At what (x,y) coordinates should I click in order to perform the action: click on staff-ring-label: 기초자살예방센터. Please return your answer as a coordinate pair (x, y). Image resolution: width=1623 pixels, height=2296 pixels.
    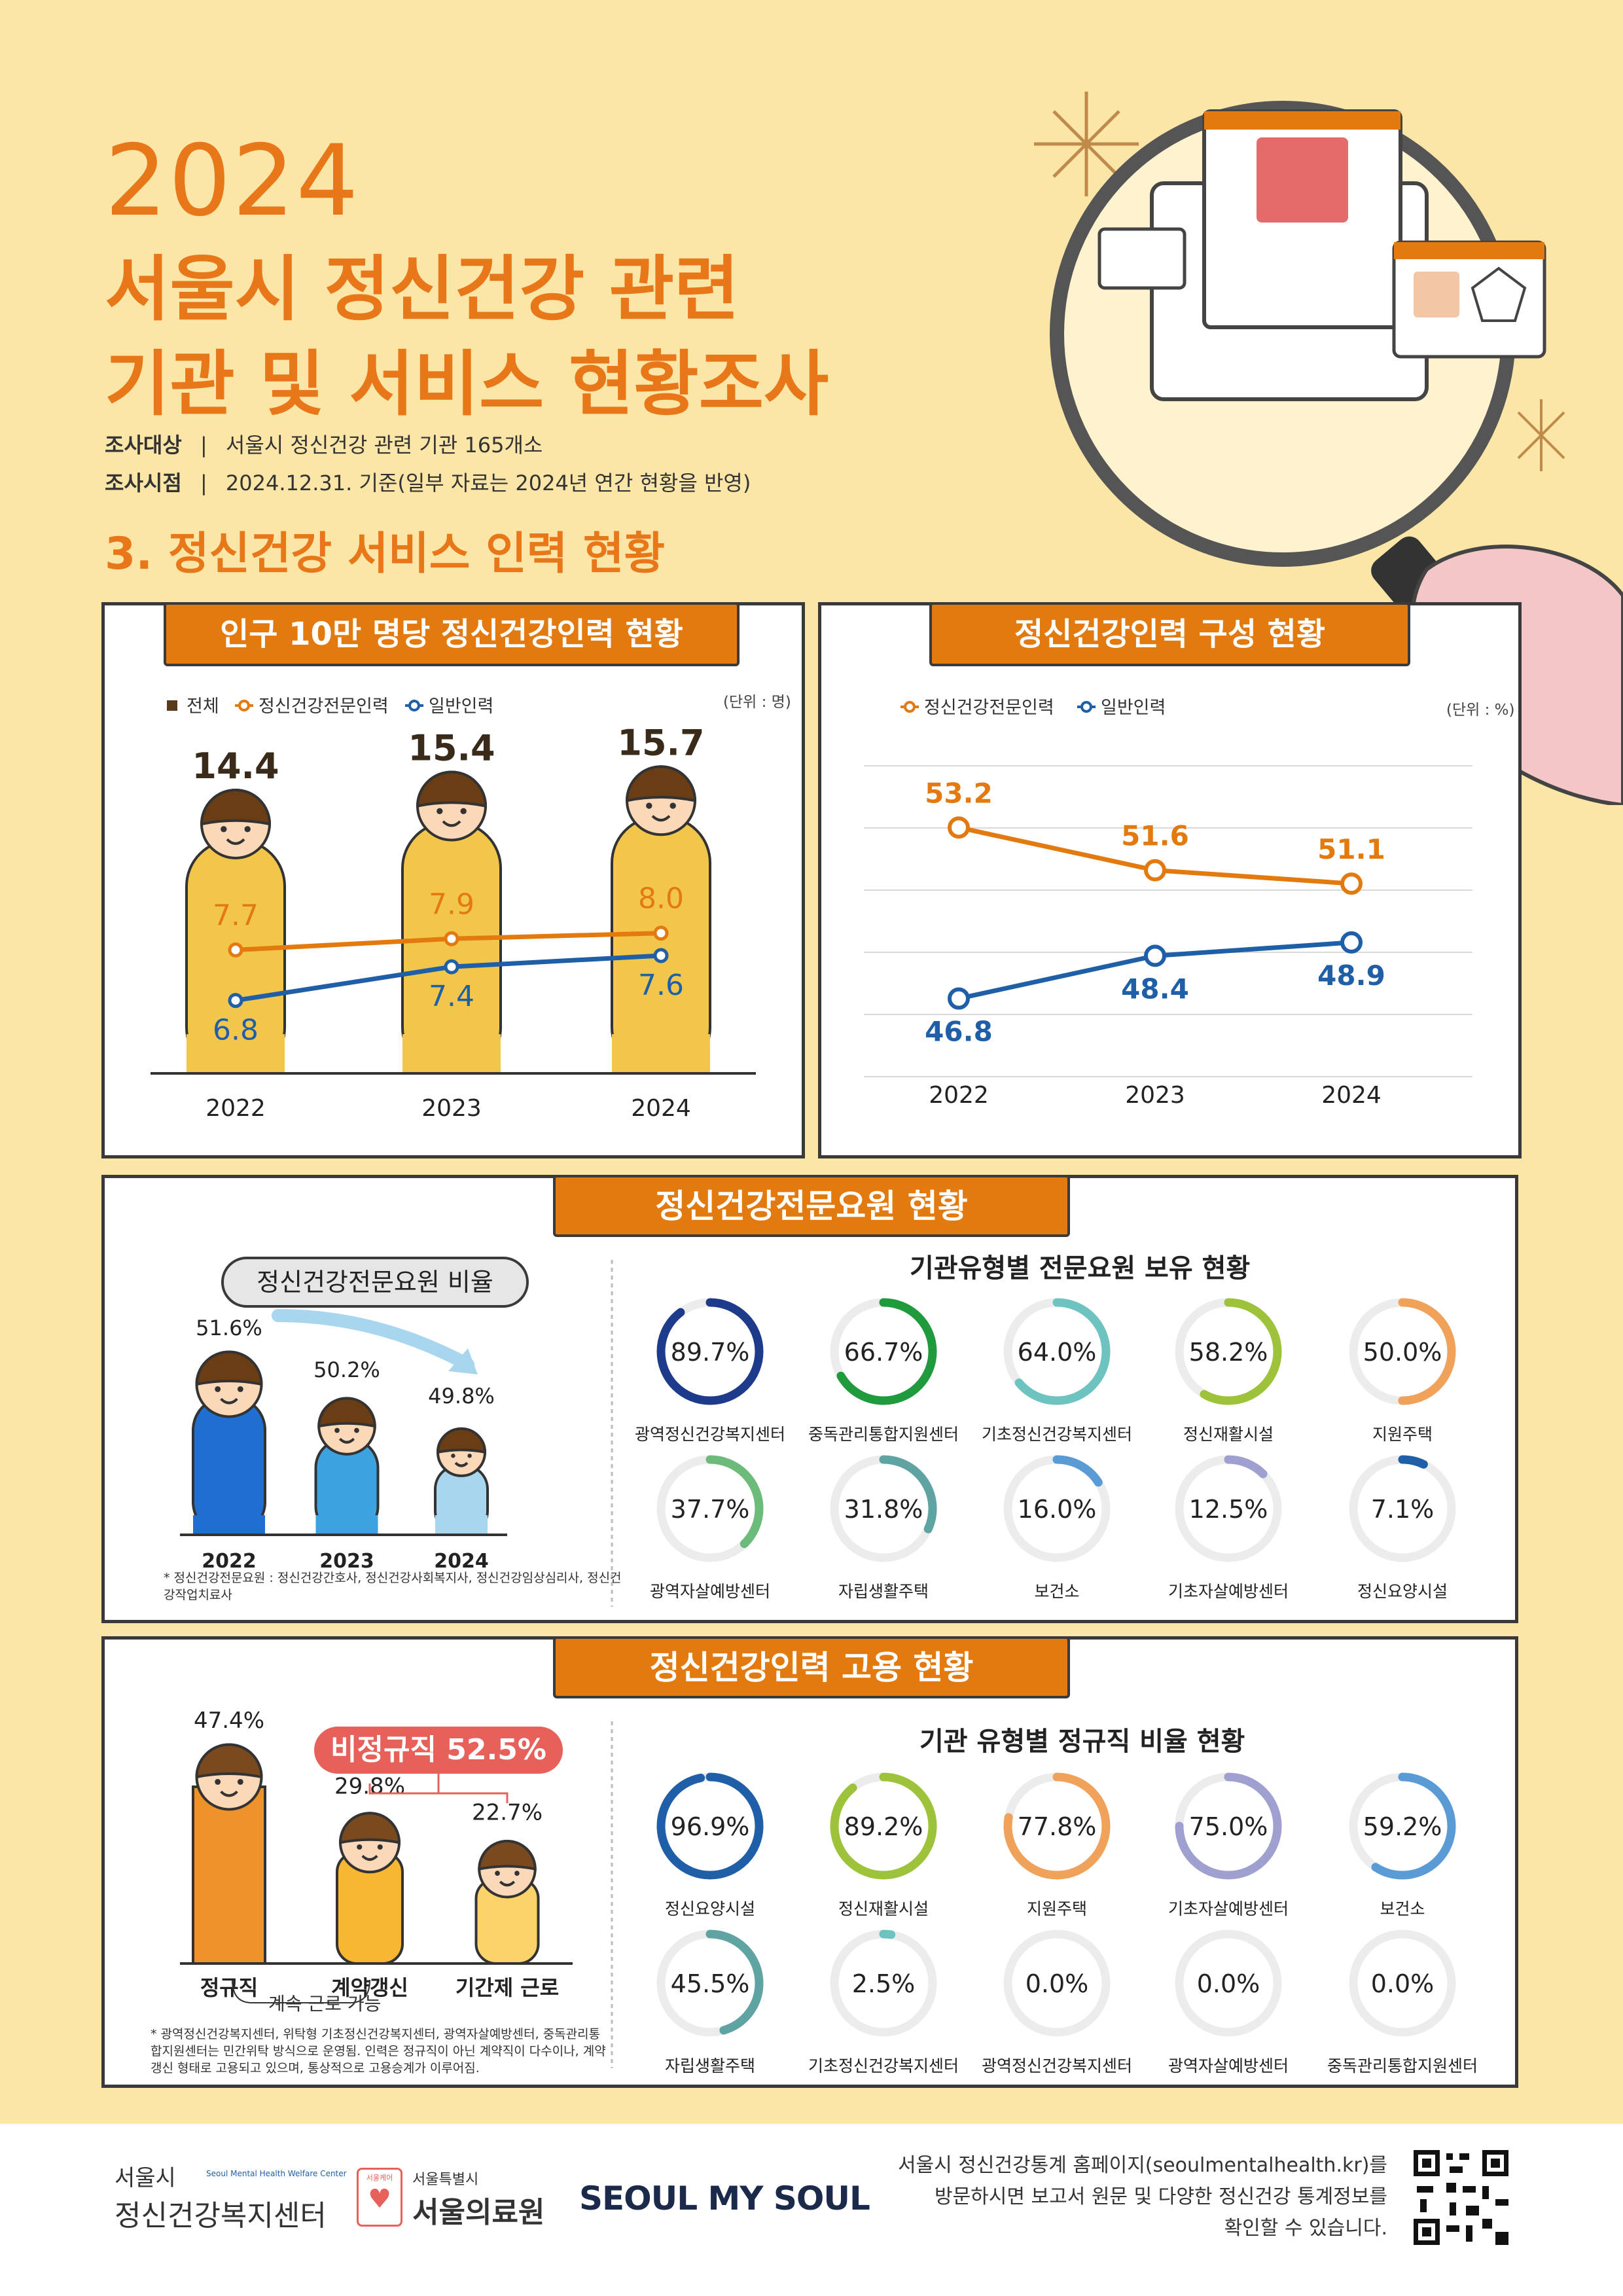
    Looking at the image, I should click on (1228, 1591).